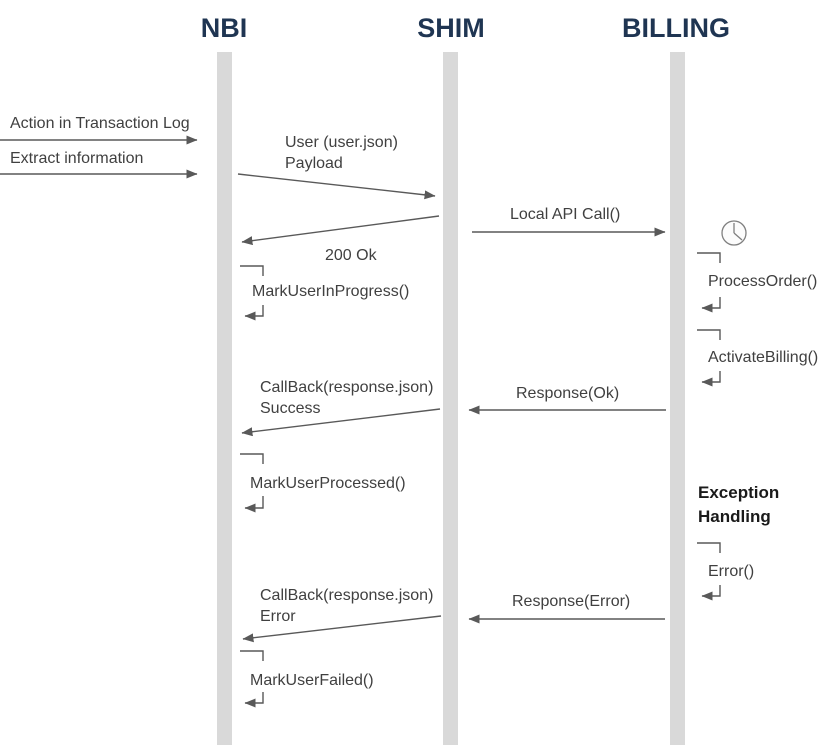  What do you see at coordinates (676, 28) in the screenshot?
I see `actor-title-billing: BILLING` at bounding box center [676, 28].